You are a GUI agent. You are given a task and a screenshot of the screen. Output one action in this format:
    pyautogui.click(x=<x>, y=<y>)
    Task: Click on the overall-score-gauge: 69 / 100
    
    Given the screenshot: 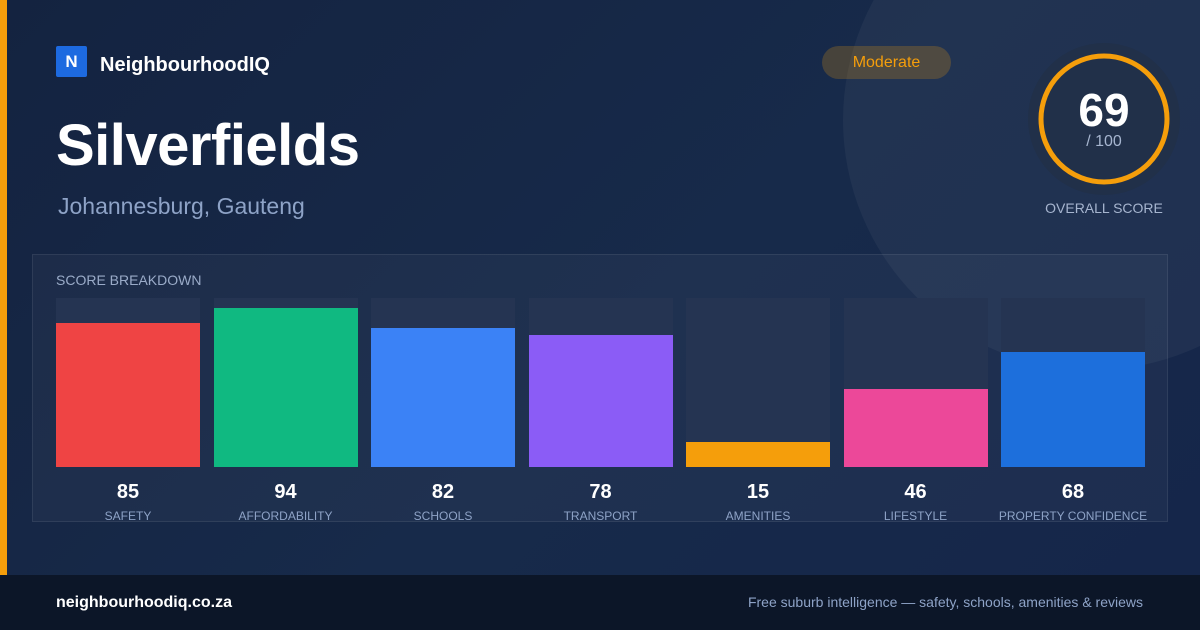 What is the action you would take?
    pyautogui.click(x=1104, y=119)
    